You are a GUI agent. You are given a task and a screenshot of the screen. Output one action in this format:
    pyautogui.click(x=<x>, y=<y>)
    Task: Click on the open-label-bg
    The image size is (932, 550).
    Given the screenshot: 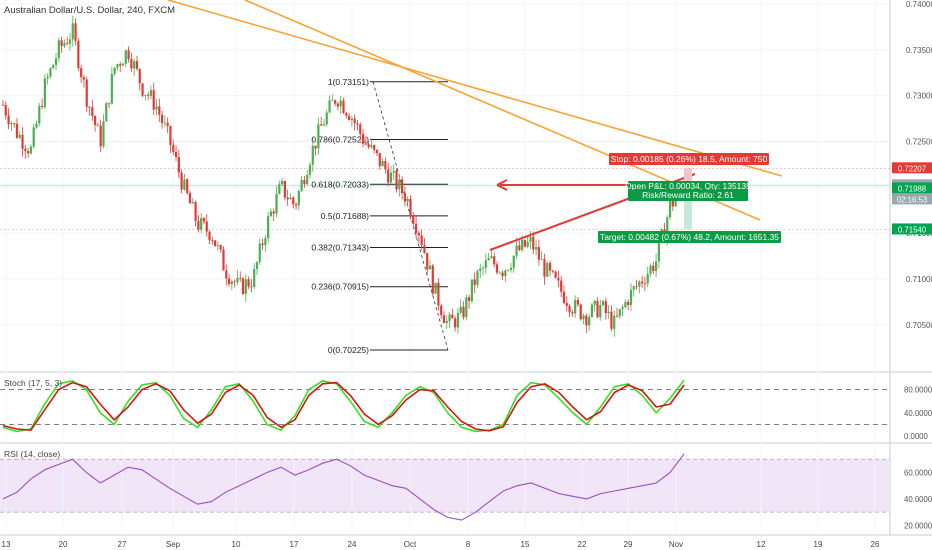 What is the action you would take?
    pyautogui.click(x=688, y=186)
    